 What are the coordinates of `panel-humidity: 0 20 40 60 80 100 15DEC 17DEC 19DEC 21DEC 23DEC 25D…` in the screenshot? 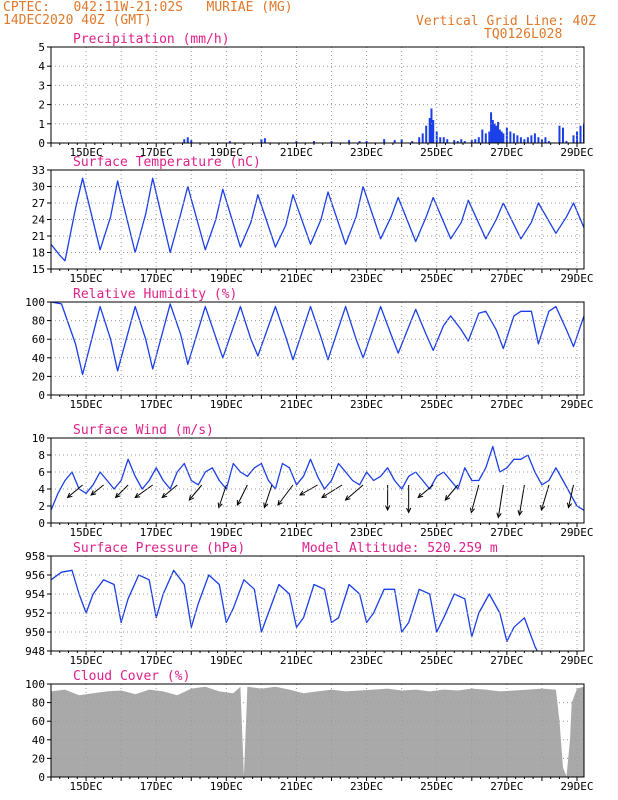 It's located at (309, 349).